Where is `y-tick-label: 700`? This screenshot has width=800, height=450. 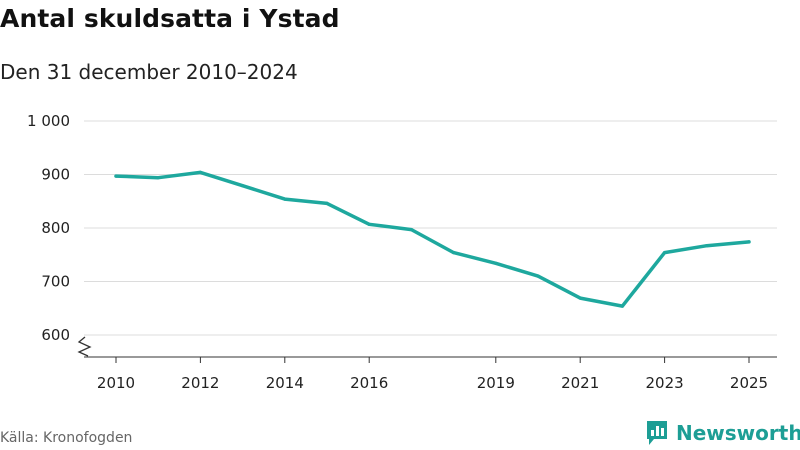 y-tick-label: 700 is located at coordinates (55, 282).